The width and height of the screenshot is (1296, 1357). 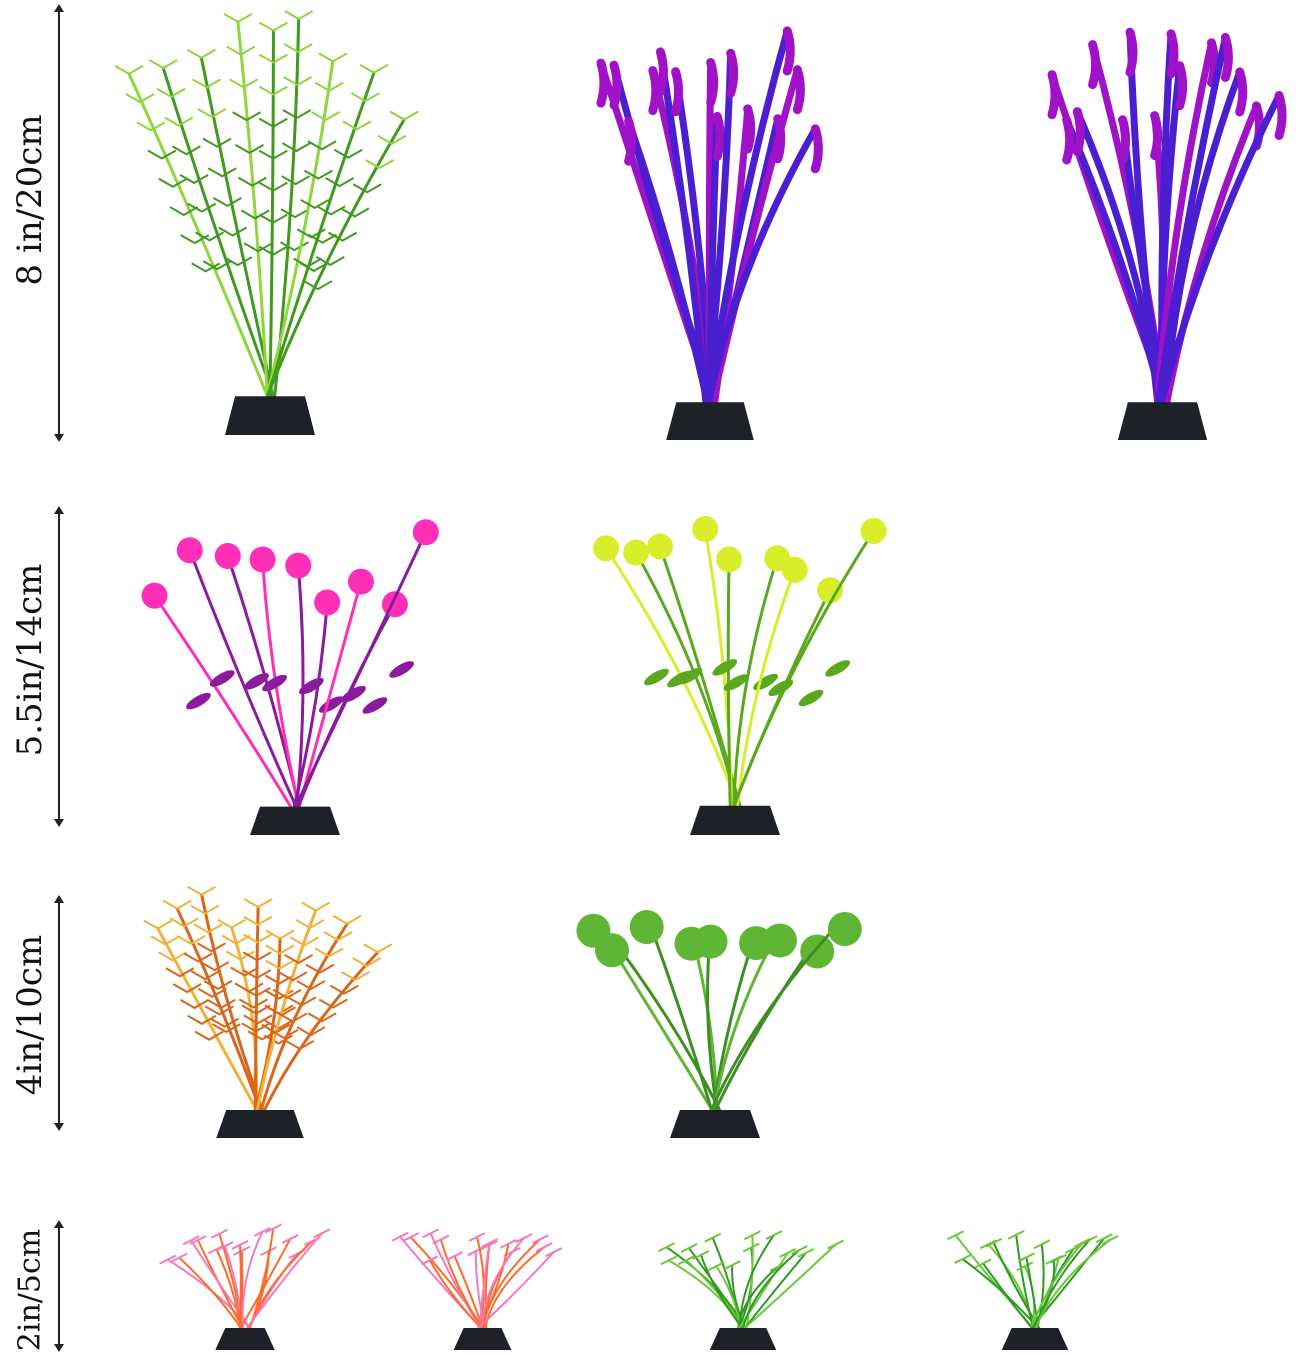 I want to click on plant-round-leaf, so click(x=719, y=1024).